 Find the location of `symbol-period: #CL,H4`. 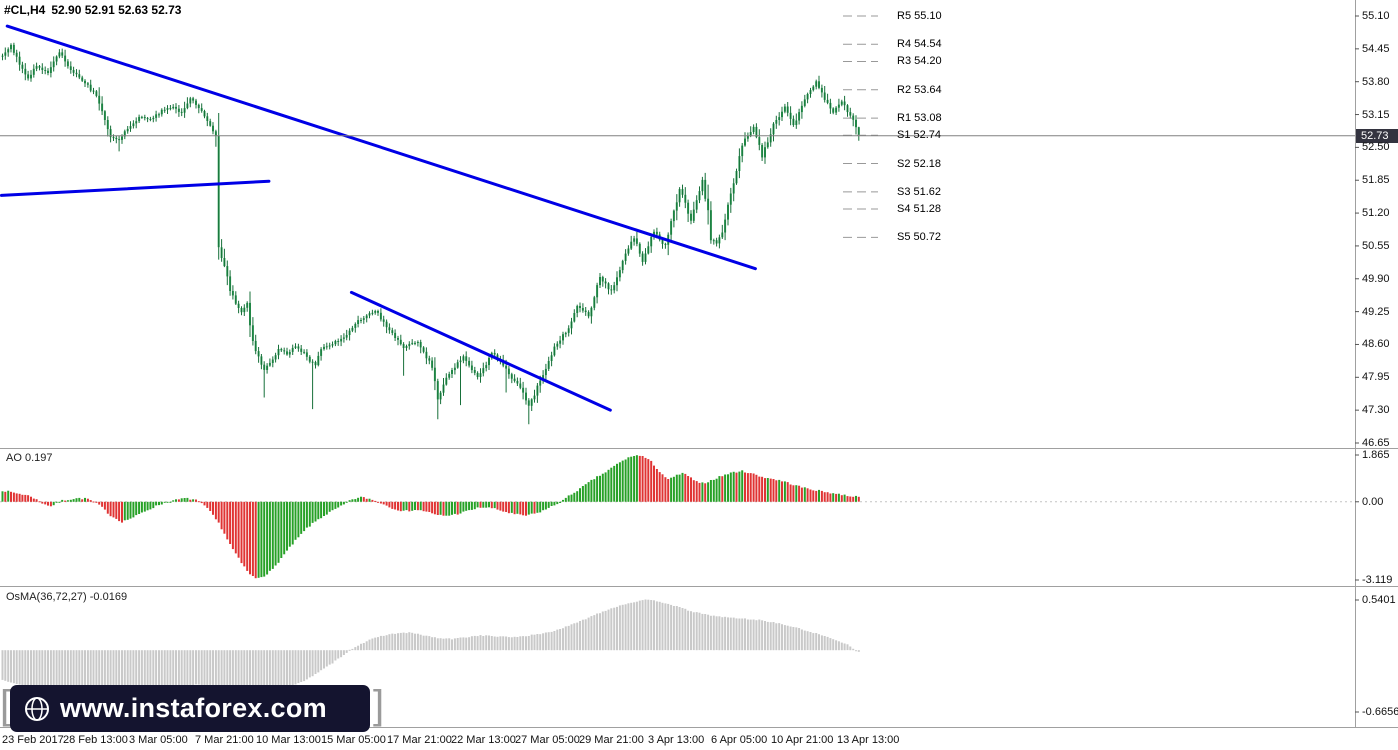

symbol-period: #CL,H4 is located at coordinates (25, 10).